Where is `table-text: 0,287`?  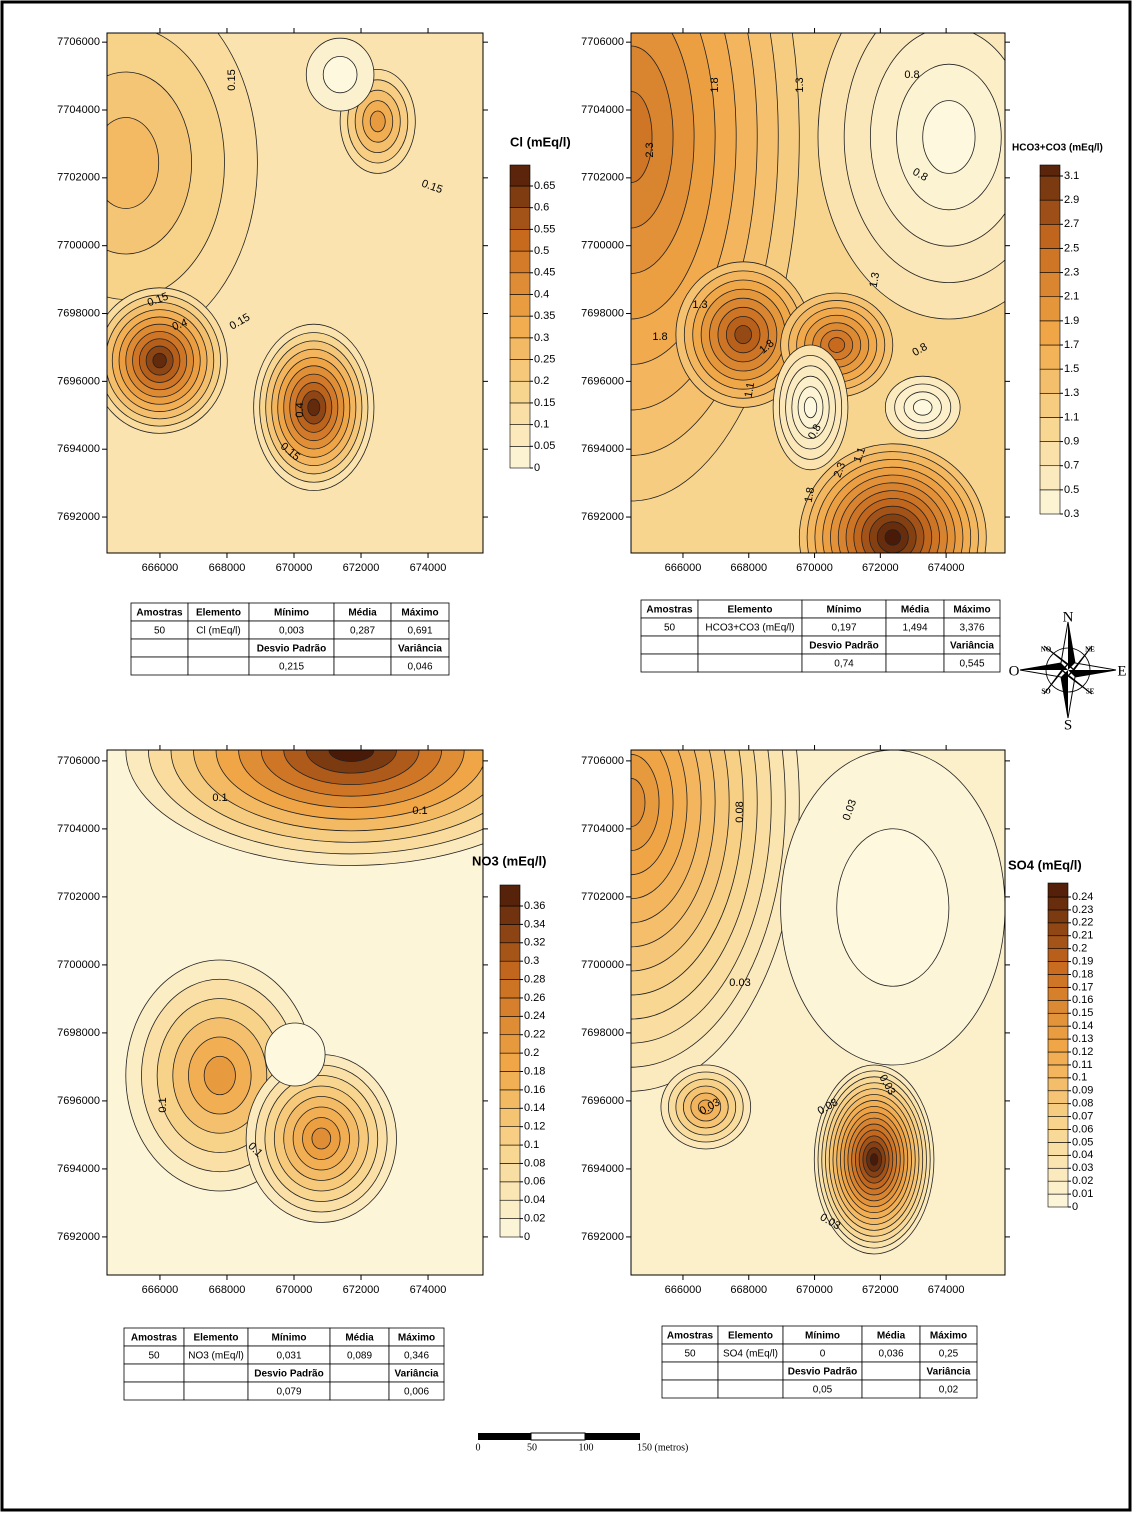
table-text: 0,287 is located at coordinates (362, 631).